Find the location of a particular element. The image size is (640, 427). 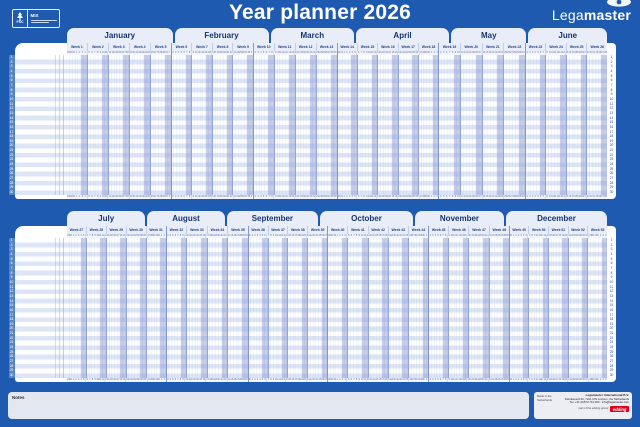

day-number: 18 is located at coordinates (393, 196).